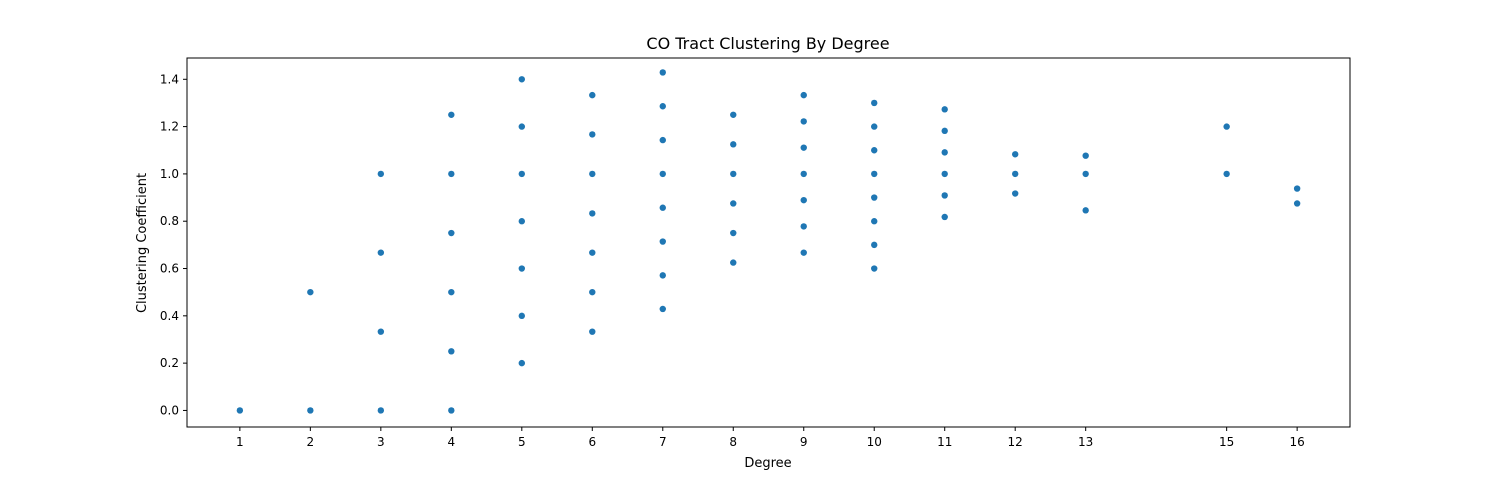  I want to click on y-tick-label: 0.8, so click(169, 221).